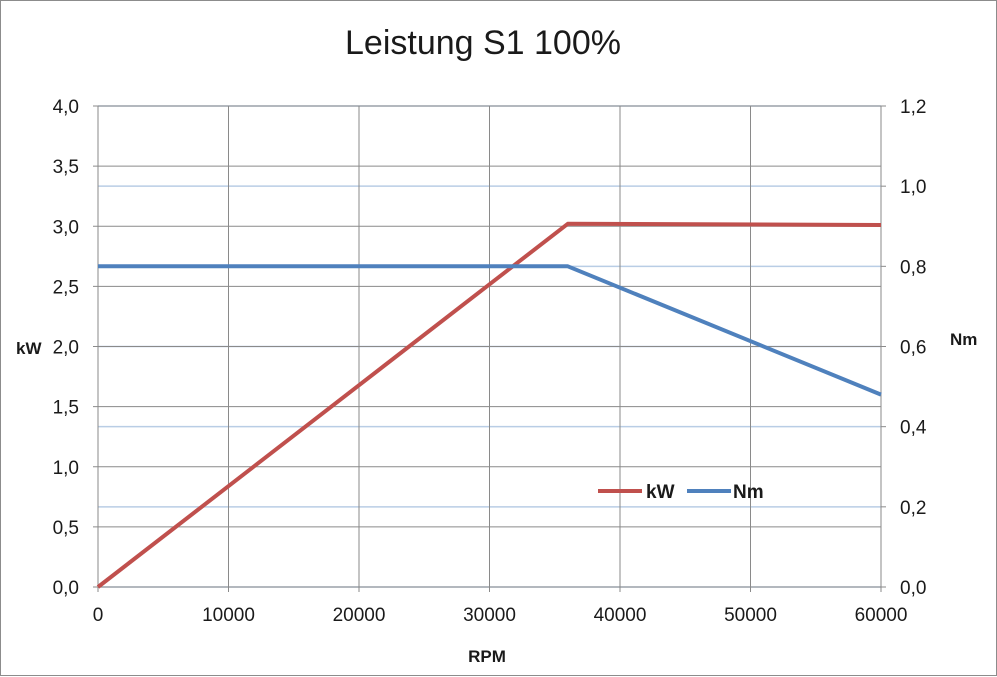 This screenshot has height=677, width=997. What do you see at coordinates (913, 267) in the screenshot?
I see `y2-tick-label: 0,8` at bounding box center [913, 267].